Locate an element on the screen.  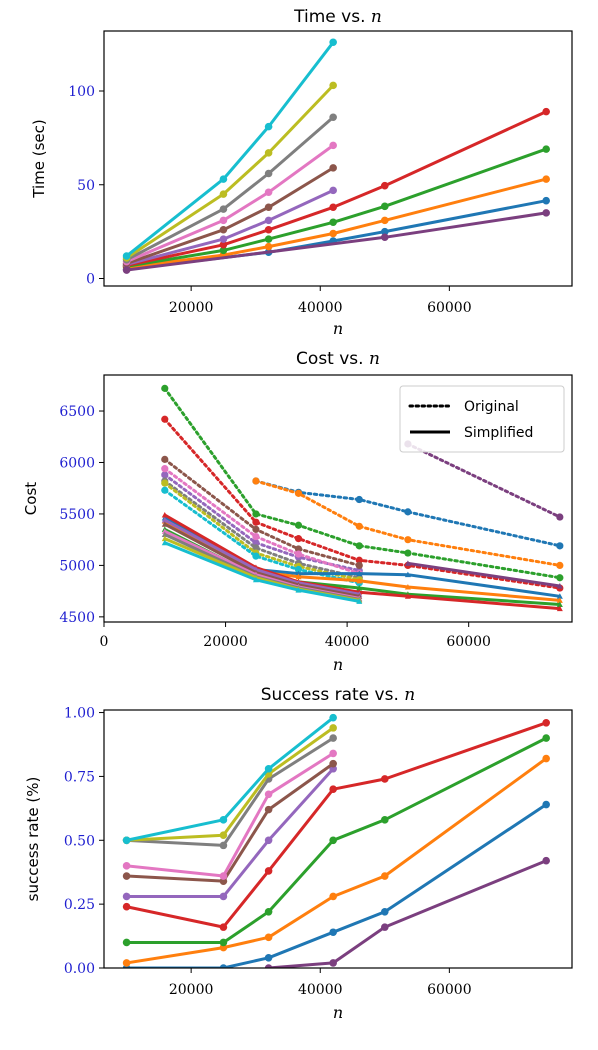
chart-title-text: Time vs. is located at coordinates (332, 17).